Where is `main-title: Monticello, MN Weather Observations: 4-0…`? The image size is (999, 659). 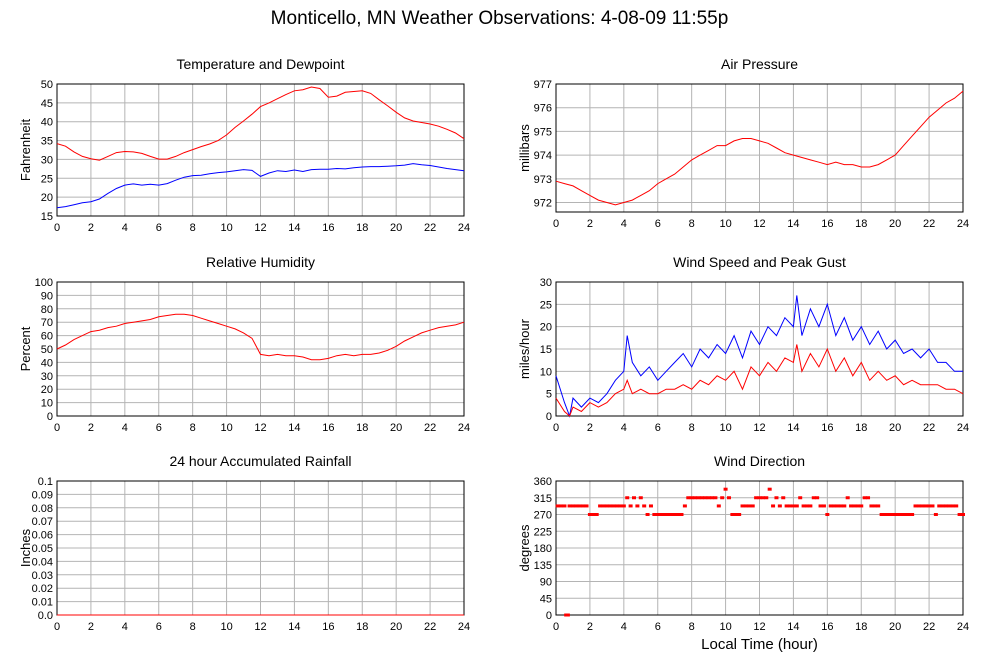 main-title: Monticello, MN Weather Observations: 4-0… is located at coordinates (499, 18).